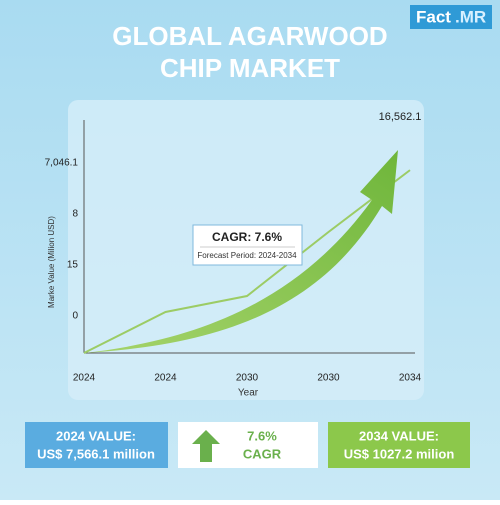 The height and width of the screenshot is (505, 500). Describe the element at coordinates (470, 16) in the screenshot. I see `logo-suffix: .MR` at that location.